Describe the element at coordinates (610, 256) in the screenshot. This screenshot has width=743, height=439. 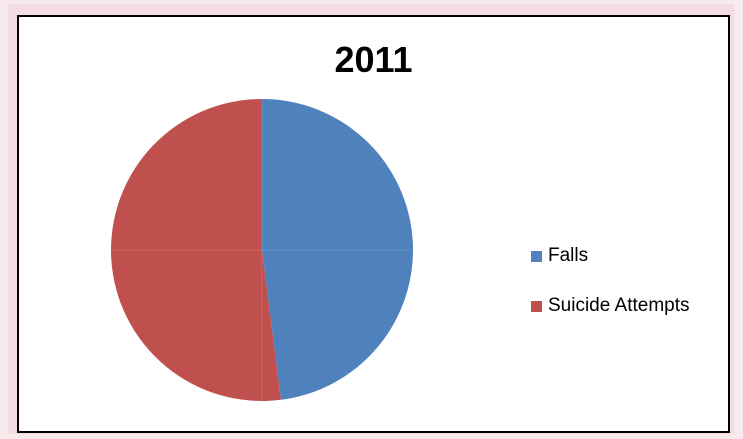
I see `legend-item: Falls` at that location.